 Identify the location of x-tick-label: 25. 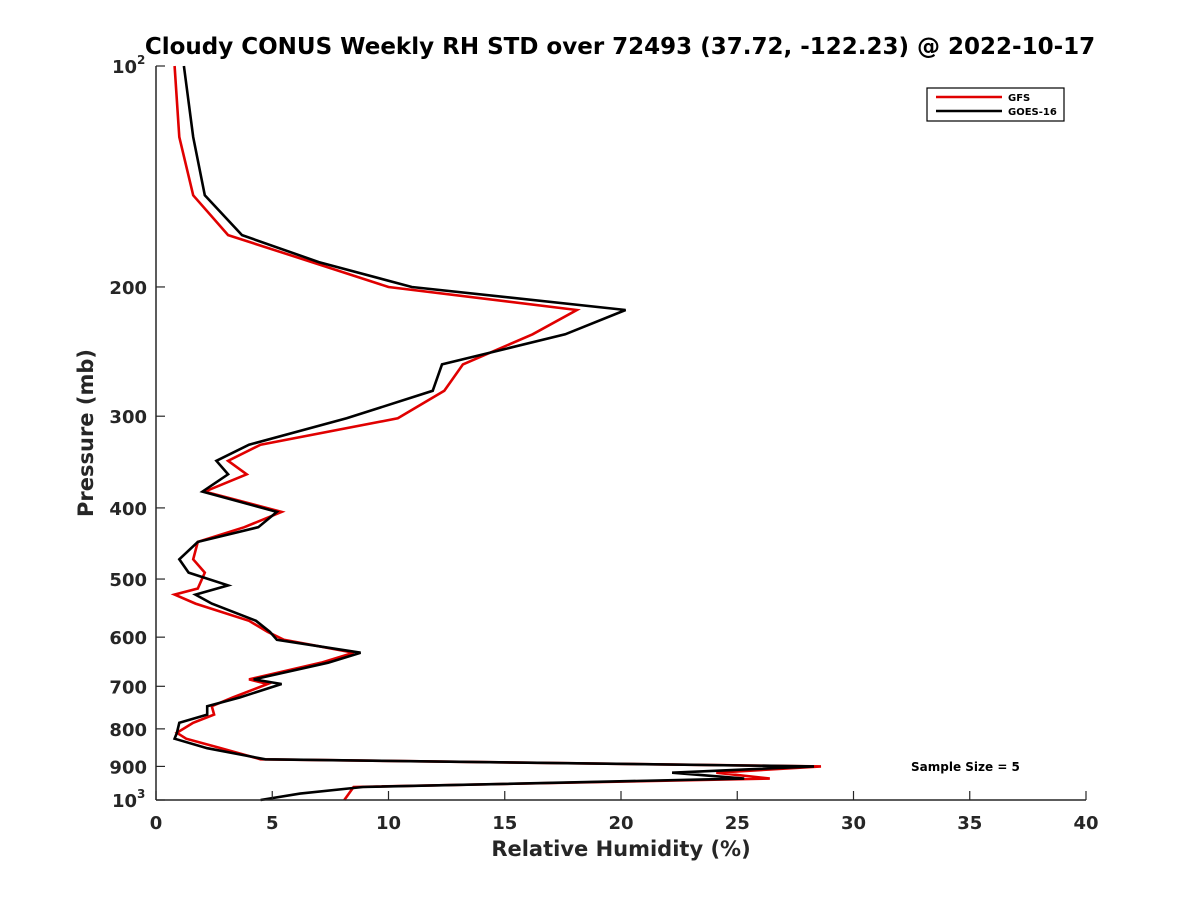
(737, 823).